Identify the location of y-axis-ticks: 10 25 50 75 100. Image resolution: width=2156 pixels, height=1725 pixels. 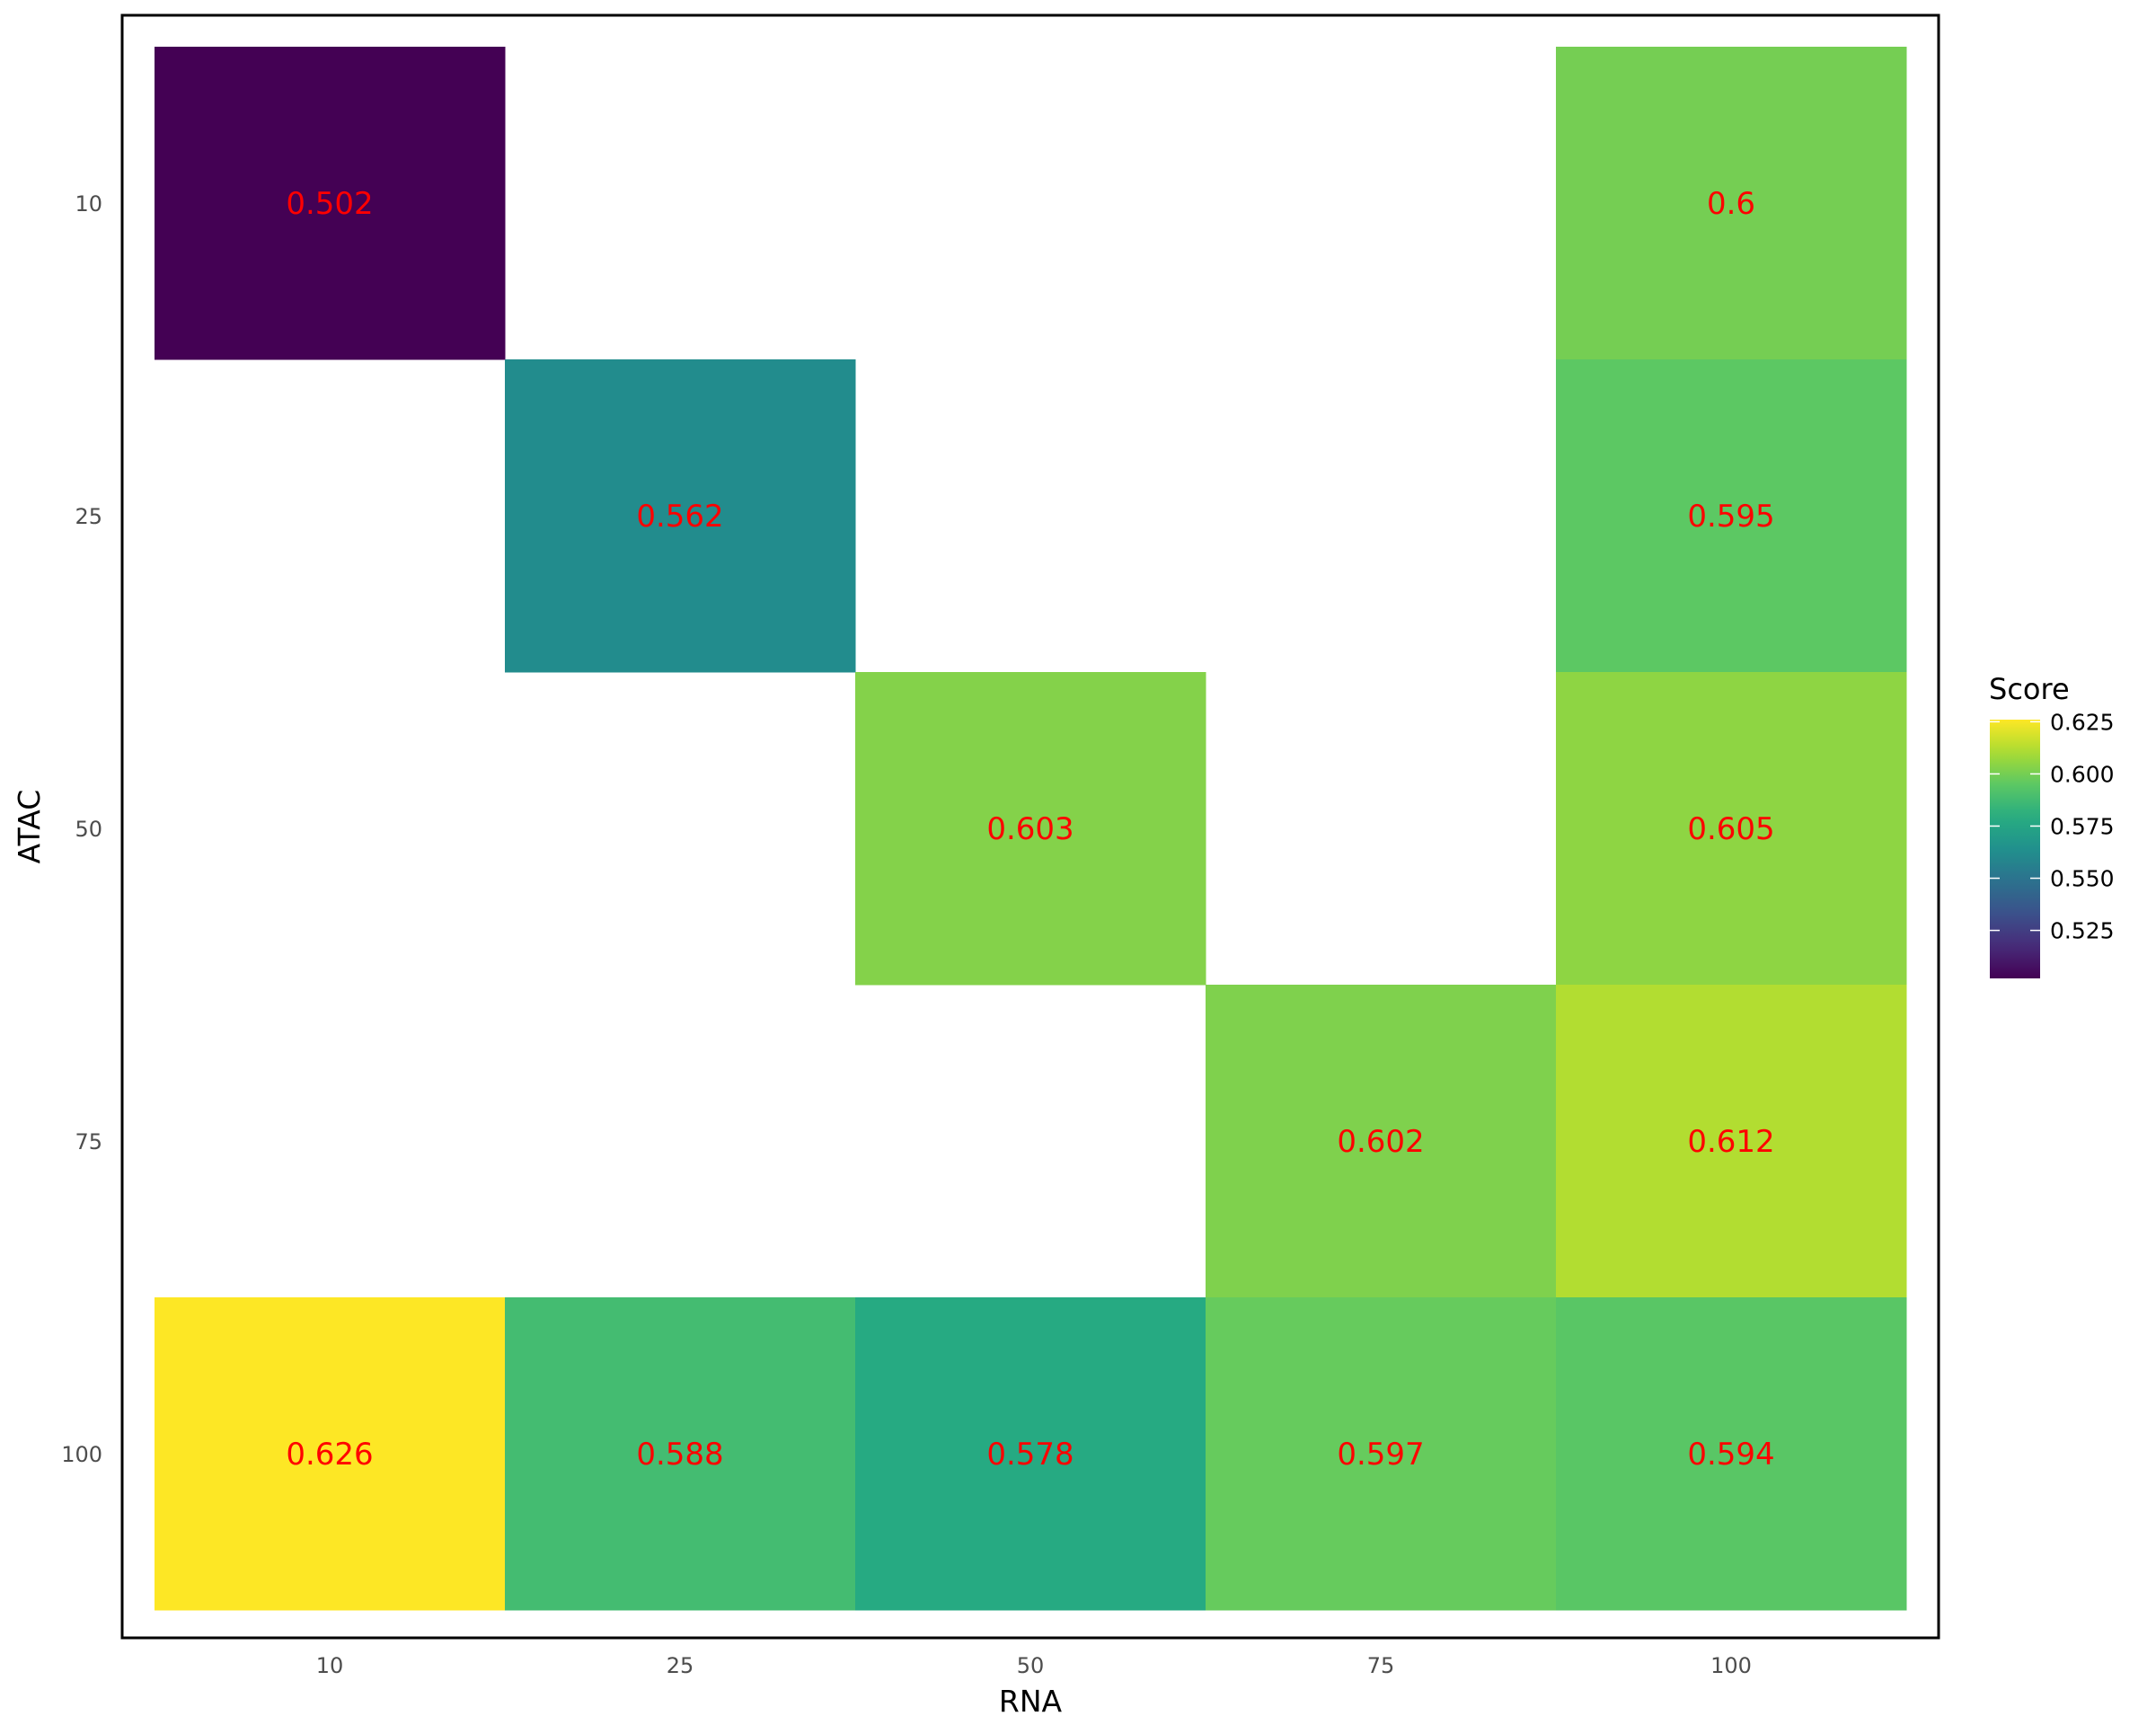
(81, 829).